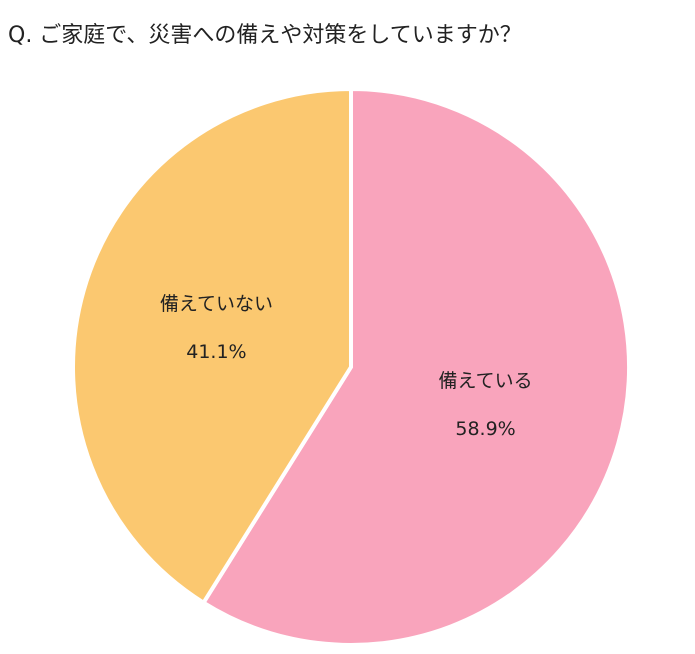 The height and width of the screenshot is (654, 695). I want to click on value-label: 41.1%, so click(216, 352).